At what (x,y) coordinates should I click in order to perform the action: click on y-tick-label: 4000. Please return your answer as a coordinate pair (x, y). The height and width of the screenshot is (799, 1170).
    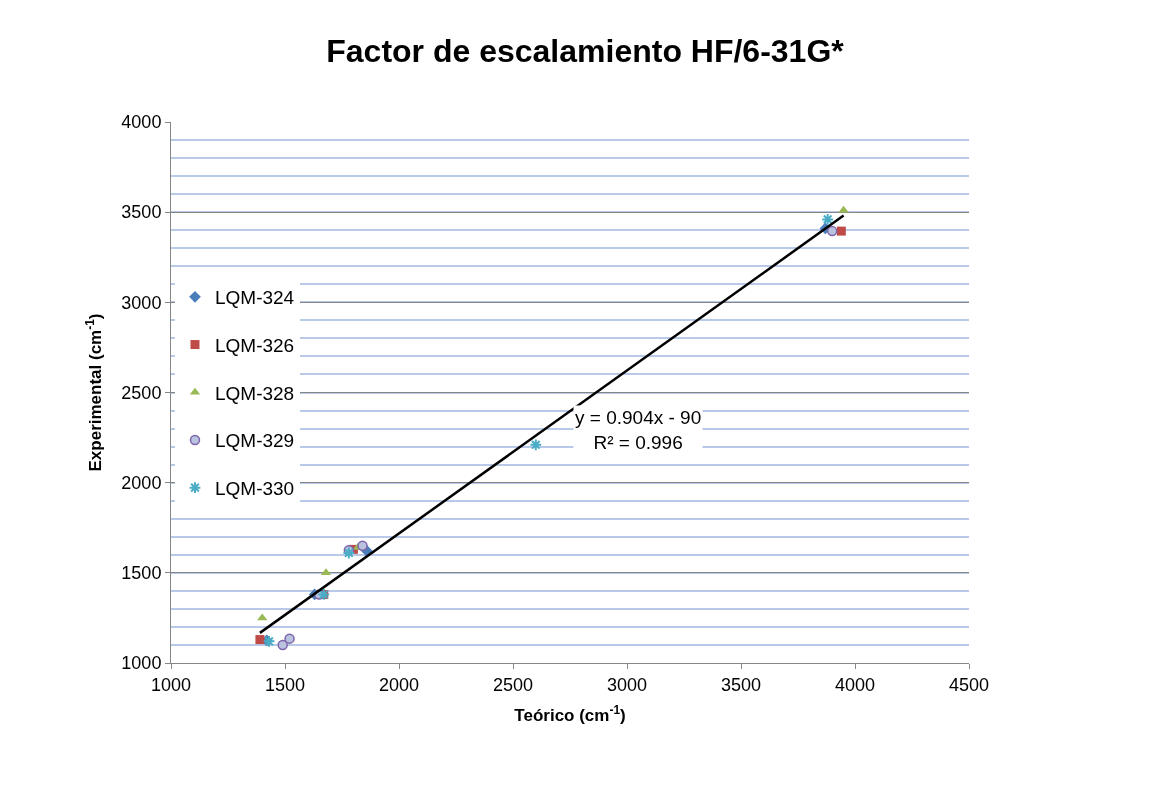
    Looking at the image, I should click on (141, 122).